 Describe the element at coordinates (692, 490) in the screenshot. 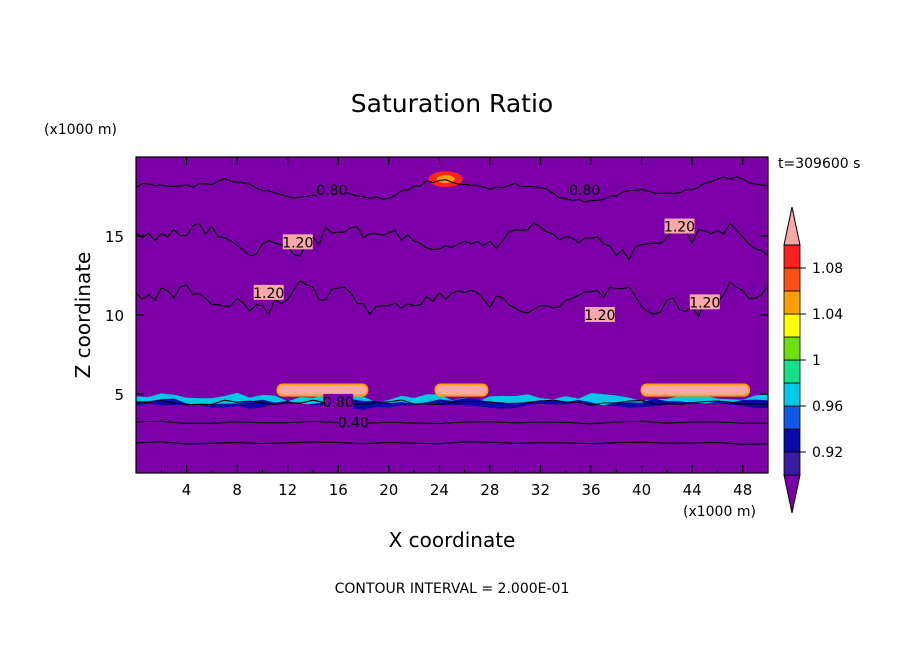

I see `x-tick-label-44: 44` at that location.